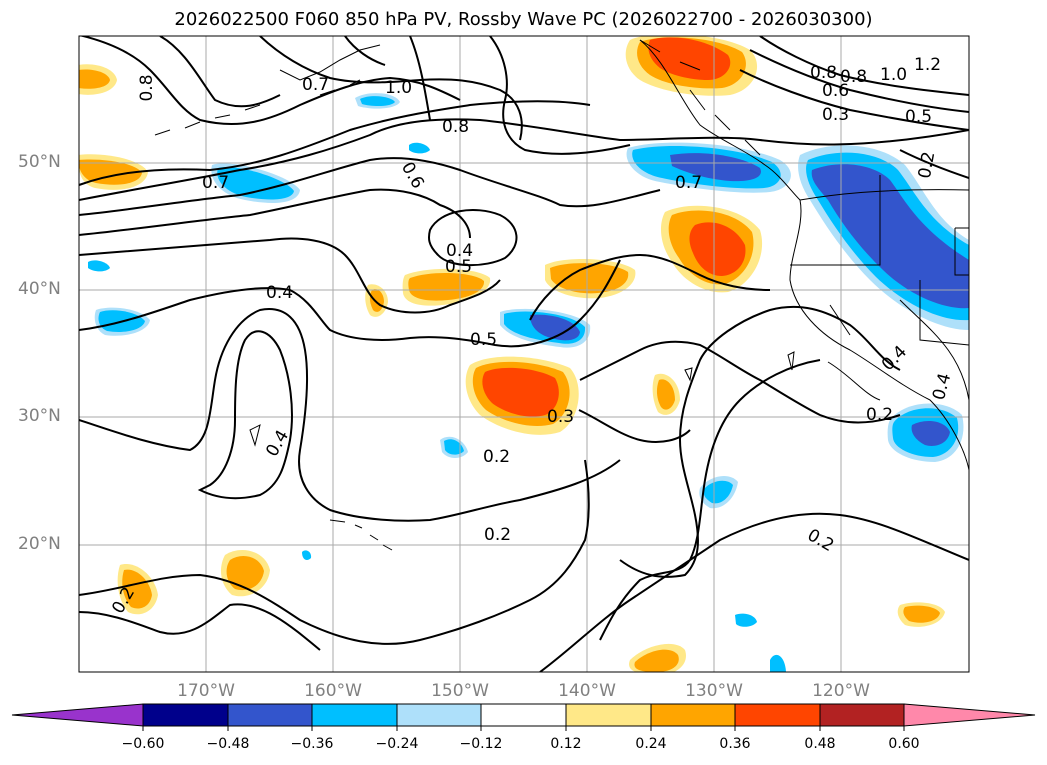 This screenshot has width=1047, height=765. What do you see at coordinates (566, 744) in the screenshot?
I see `colorbar-tick-label: 0.12` at bounding box center [566, 744].